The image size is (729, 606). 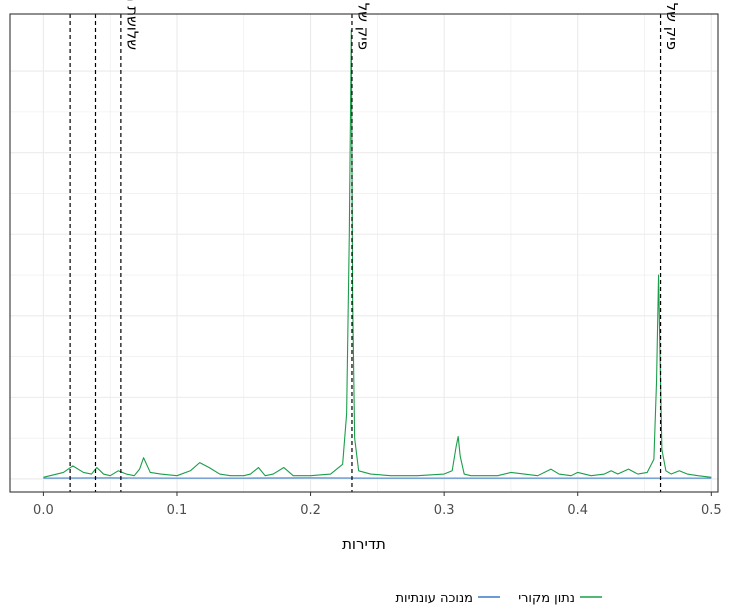 I want to click on x-tick-label: 0.4, so click(x=577, y=510).